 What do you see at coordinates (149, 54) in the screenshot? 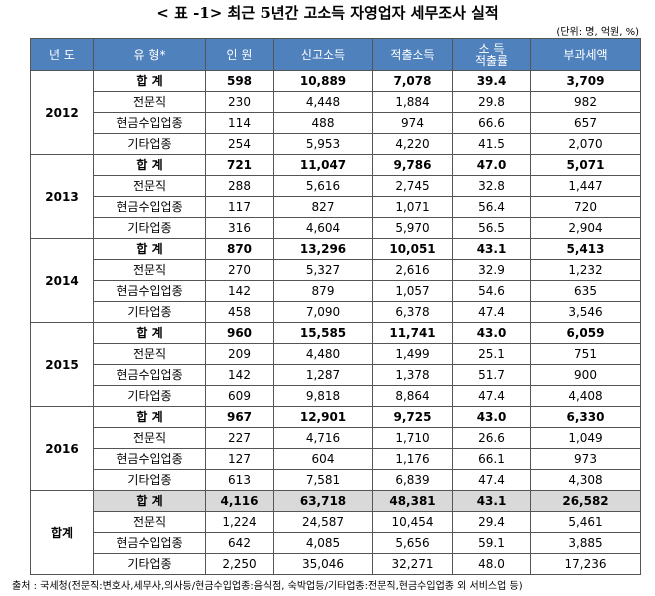
I see `header-cell: 유 형*` at bounding box center [149, 54].